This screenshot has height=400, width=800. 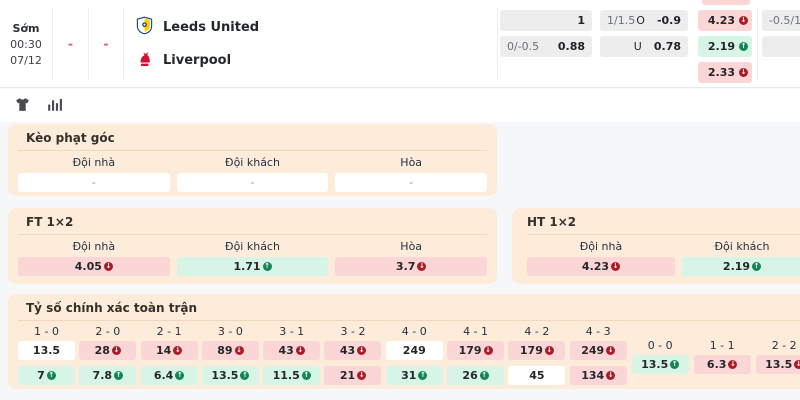 What do you see at coordinates (777, 364) in the screenshot?
I see `score-odd: 13.5 ↓` at bounding box center [777, 364].